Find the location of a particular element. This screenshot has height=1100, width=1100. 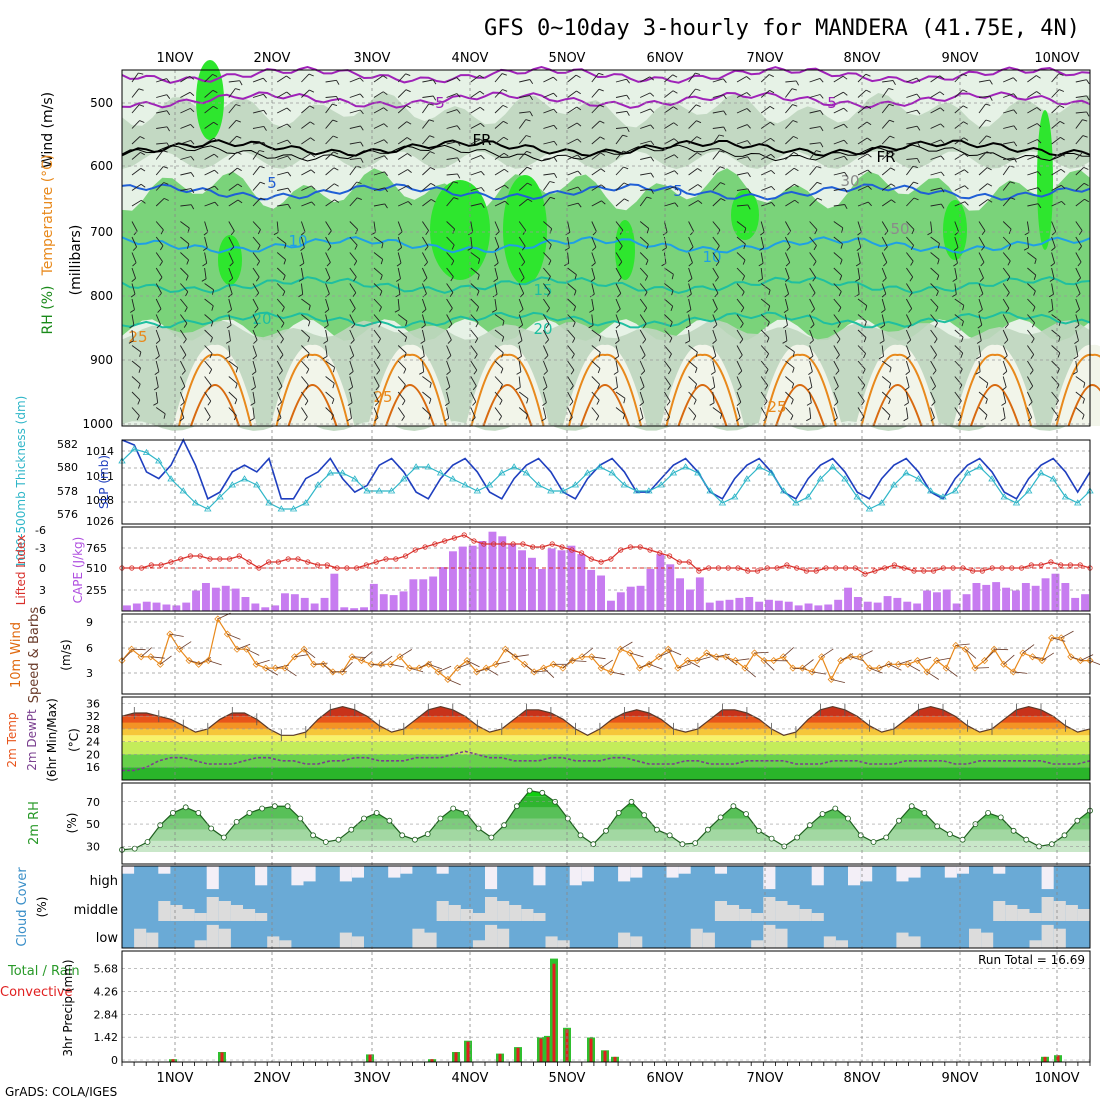

isotherm is located at coordinates (606, 153).